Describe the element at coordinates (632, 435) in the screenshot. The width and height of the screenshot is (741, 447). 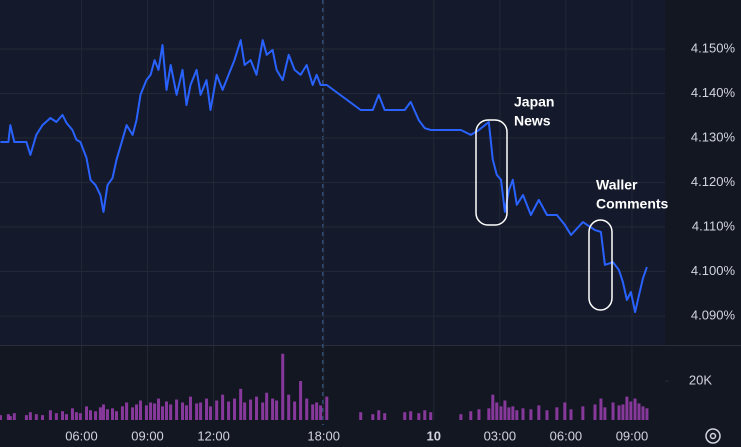
I see `x-tick-label: 09:00` at that location.